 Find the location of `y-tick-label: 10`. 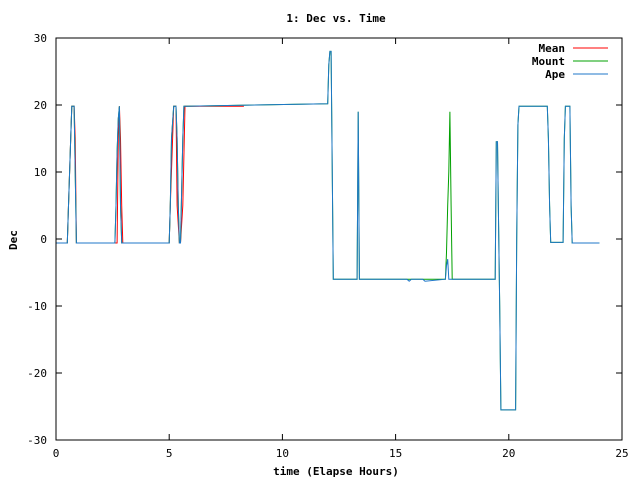

y-tick-label: 10 is located at coordinates (40, 172).